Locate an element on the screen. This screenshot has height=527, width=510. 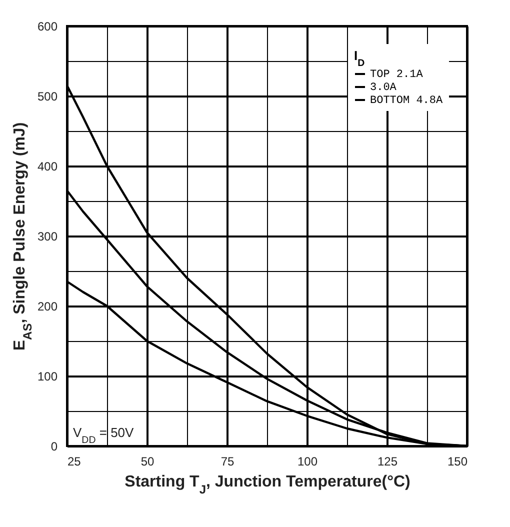
y-tick-label: 0 is located at coordinates (54, 447).